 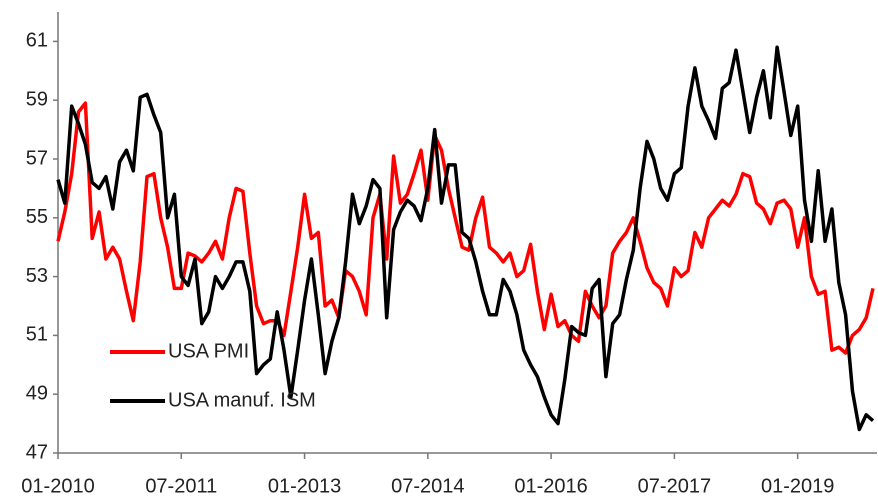 I want to click on y-tick-label: 53, so click(x=37, y=276).